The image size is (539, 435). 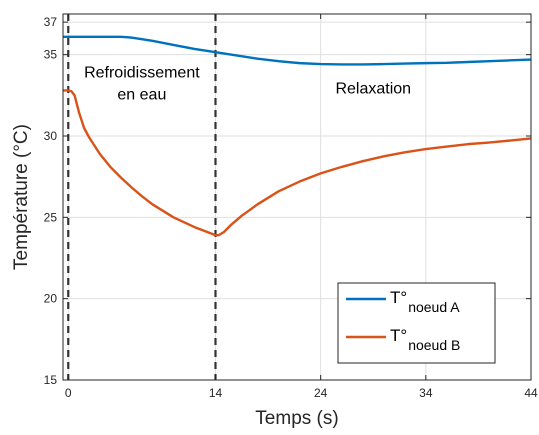 What do you see at coordinates (51, 299) in the screenshot?
I see `y-tick-label: 20` at bounding box center [51, 299].